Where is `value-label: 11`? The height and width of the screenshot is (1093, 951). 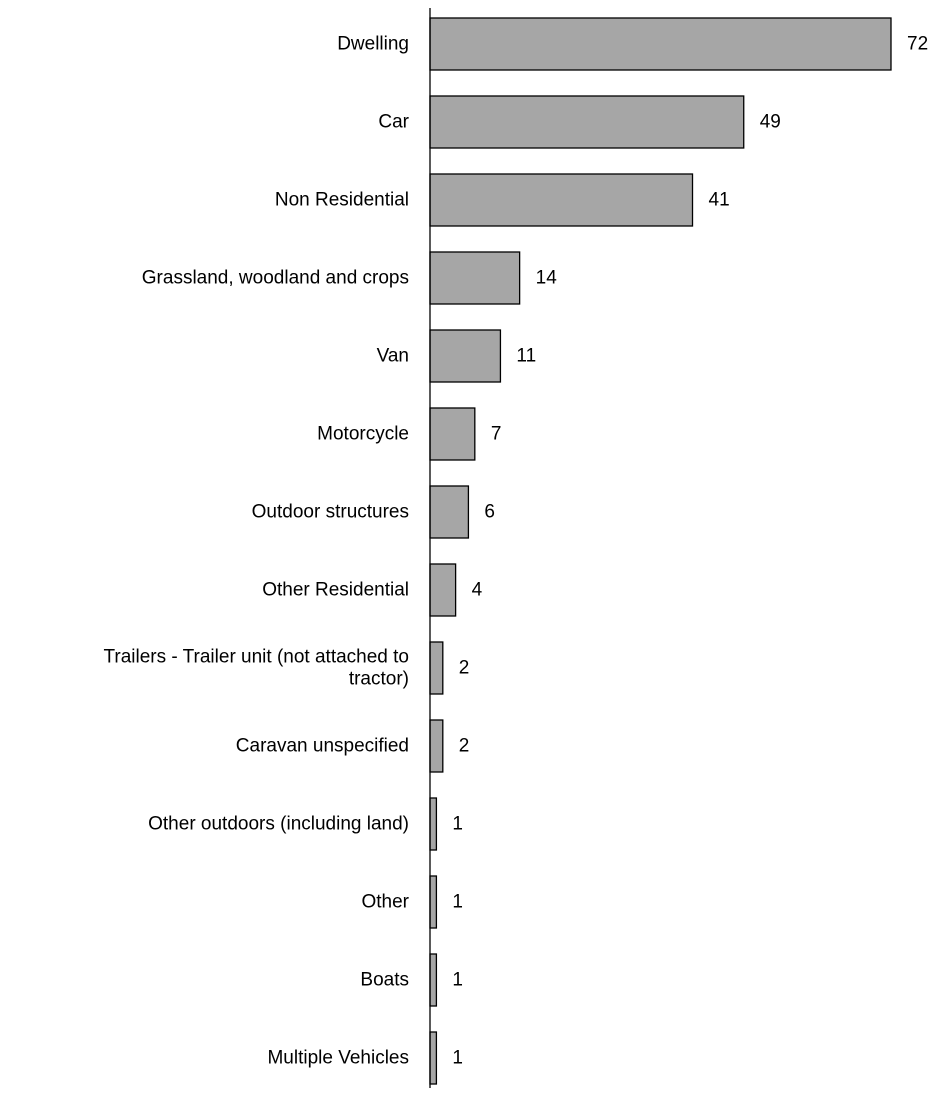
value-label: 11 is located at coordinates (526, 356).